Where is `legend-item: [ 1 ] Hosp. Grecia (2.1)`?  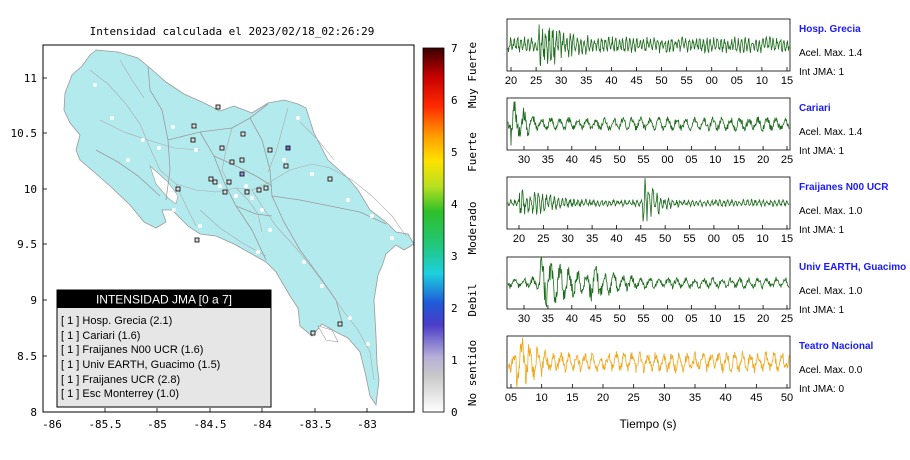
legend-item: [ 1 ] Hosp. Grecia (2.1) is located at coordinates (116, 321).